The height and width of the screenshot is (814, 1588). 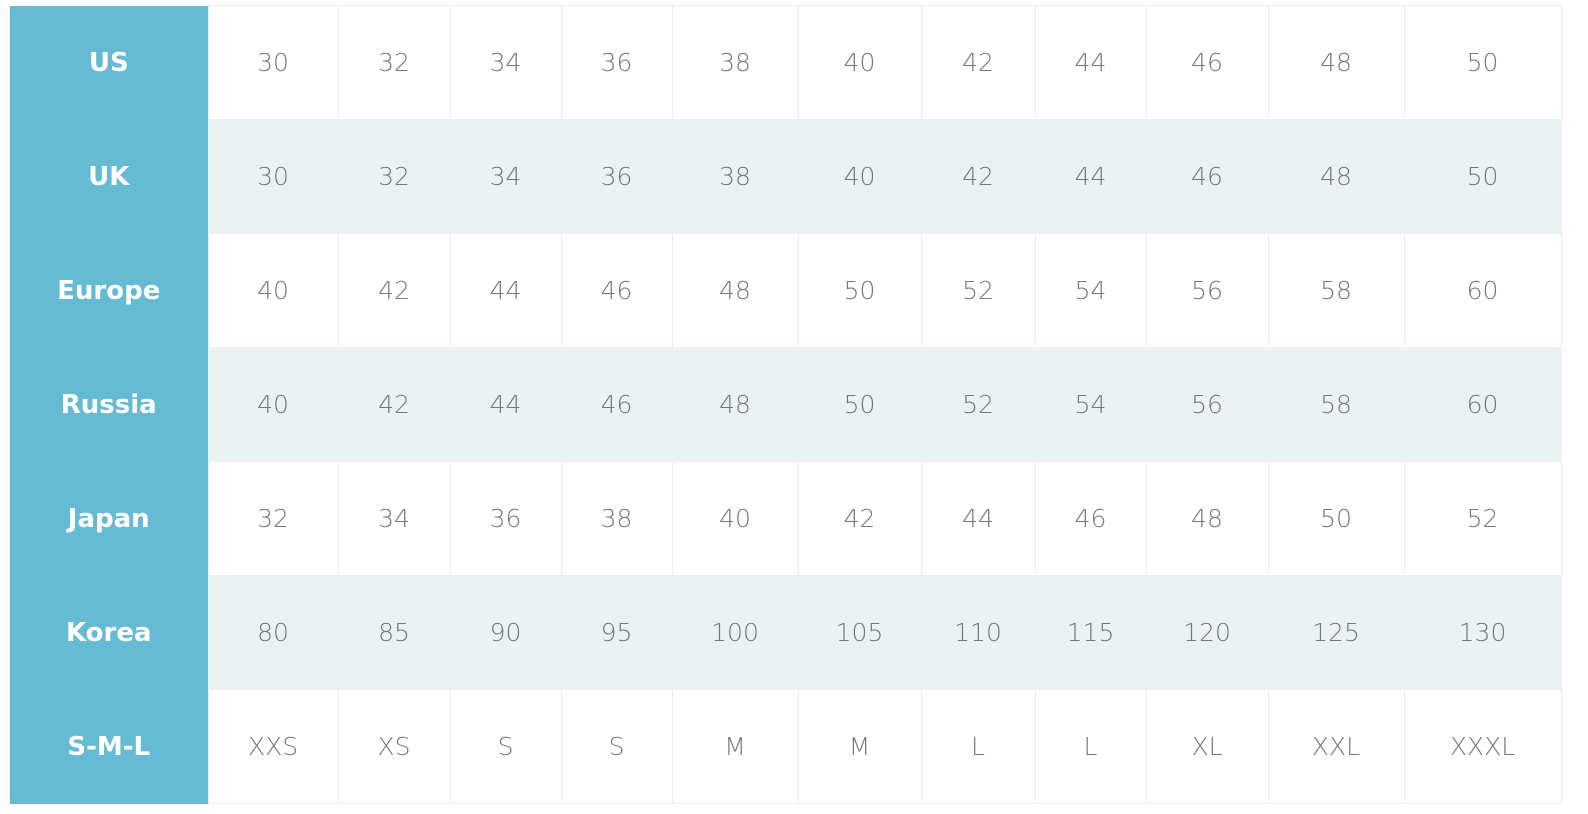 I want to click on row-header: Russia, so click(x=109, y=404).